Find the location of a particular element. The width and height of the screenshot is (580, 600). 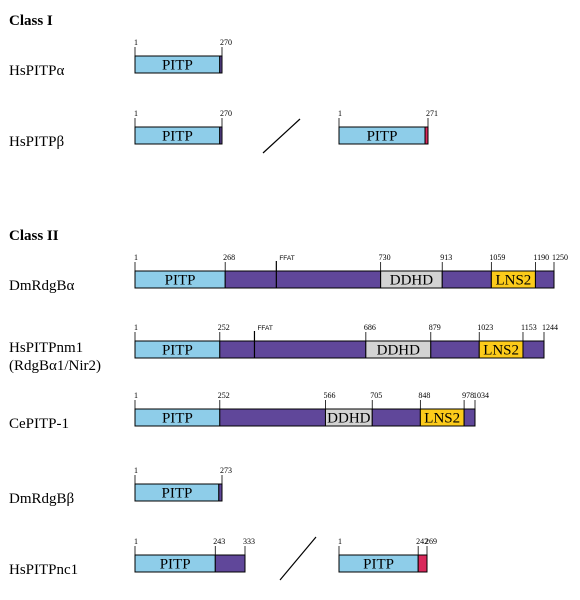

position-label: 271 is located at coordinates (432, 113).